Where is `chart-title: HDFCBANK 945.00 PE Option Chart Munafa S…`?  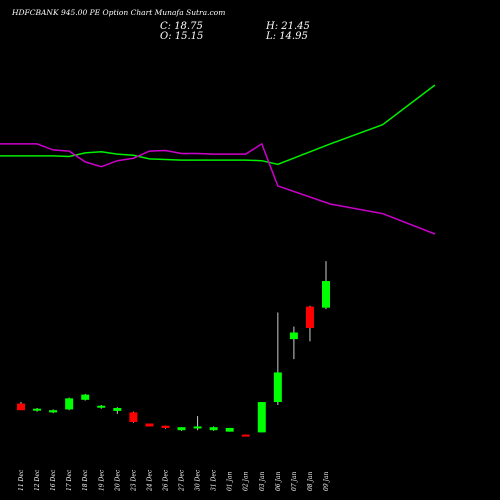
chart-title: HDFCBANK 945.00 PE Option Chart Munafa S… is located at coordinates (119, 12).